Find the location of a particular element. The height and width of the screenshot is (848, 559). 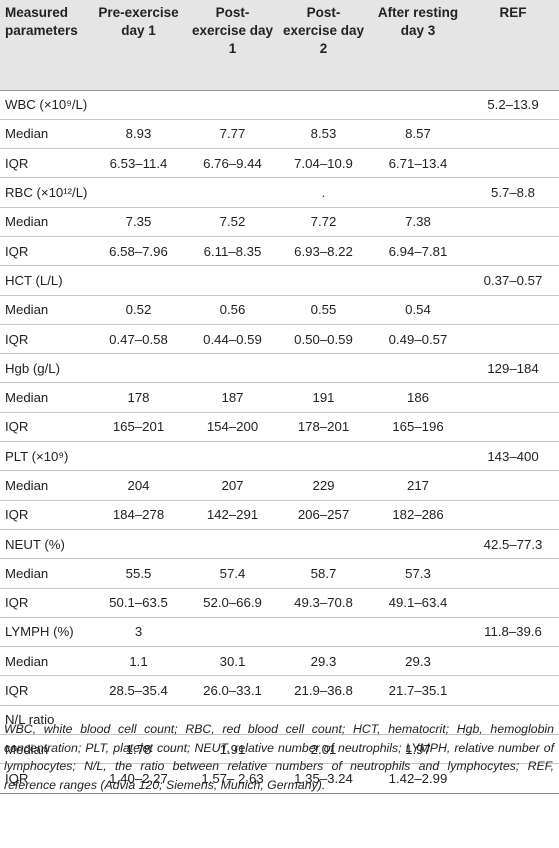

table-row: IQR 28.5–35.4 26.0–33.1 21.9–36.8 21.7–35.1 is located at coordinates (279, 690).